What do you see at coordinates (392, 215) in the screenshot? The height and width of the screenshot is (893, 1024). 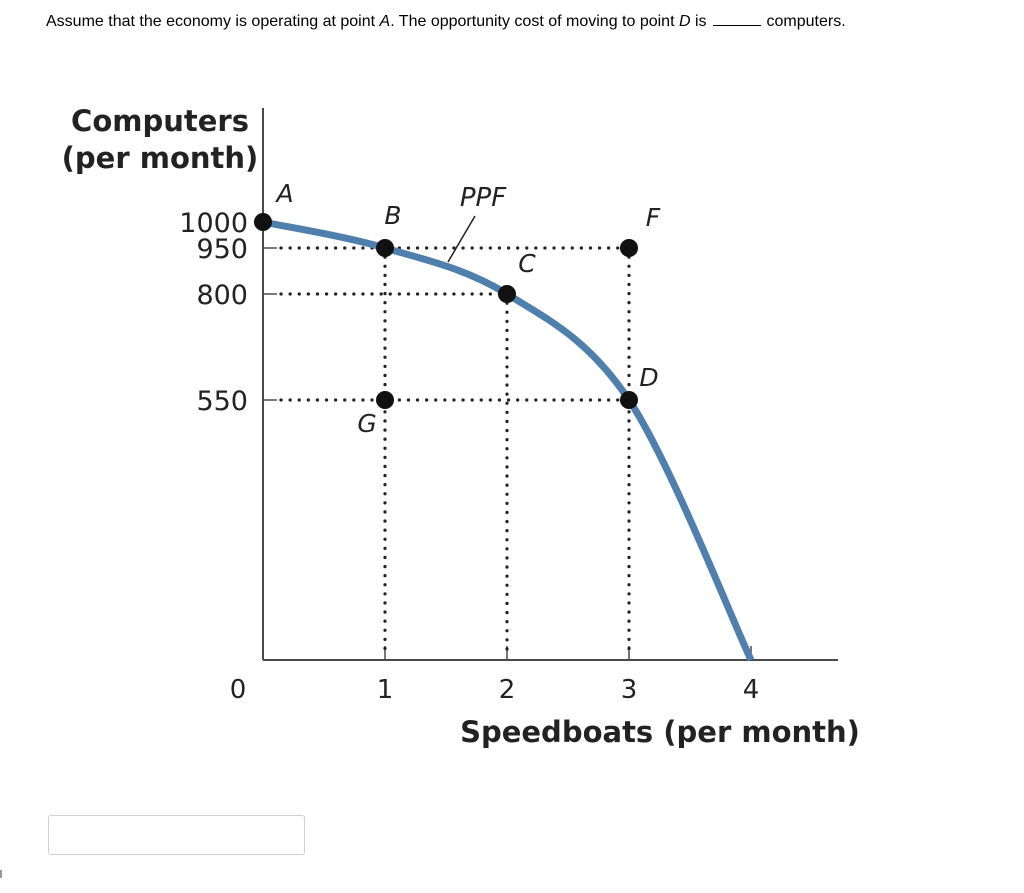 I see `point-b-label: B` at bounding box center [392, 215].